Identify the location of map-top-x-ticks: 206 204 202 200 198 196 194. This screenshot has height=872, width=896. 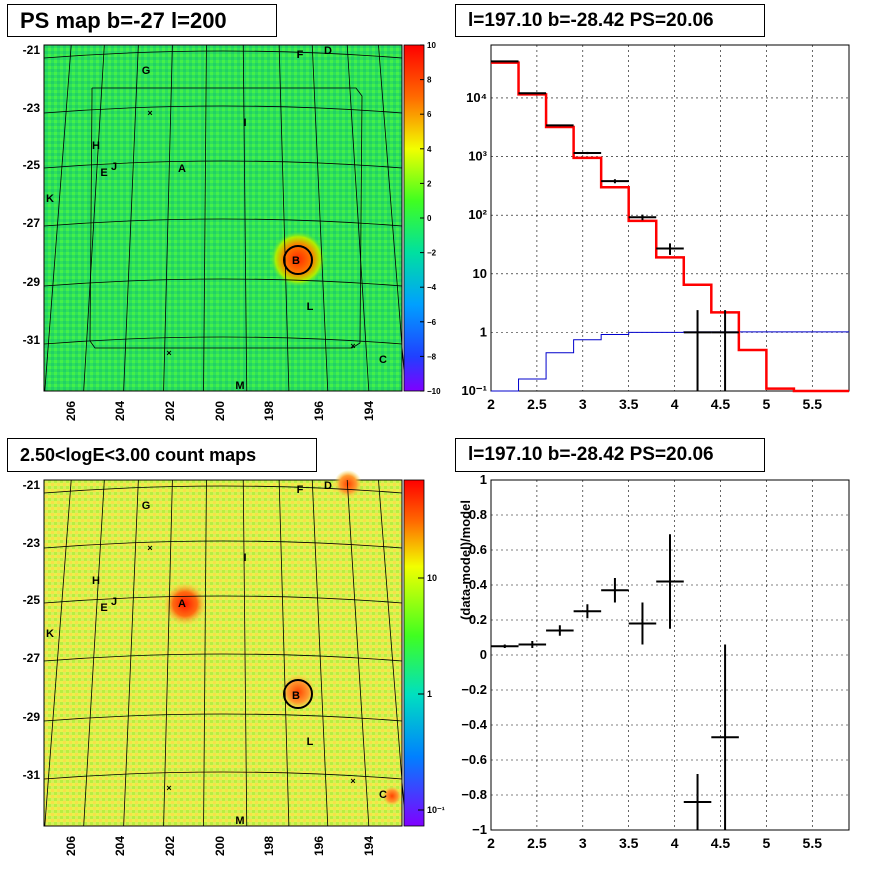
(220, 411).